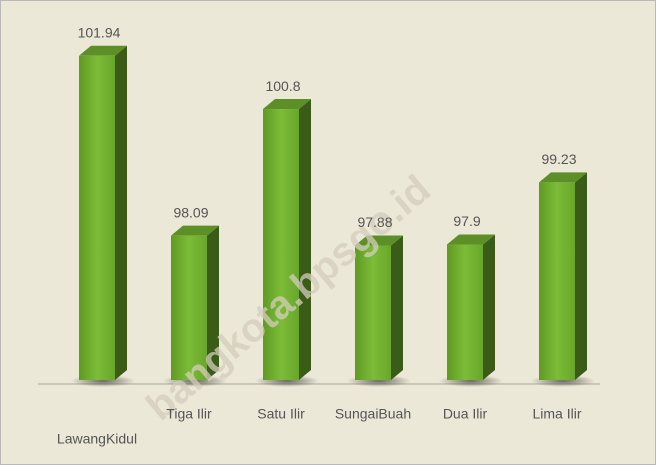  Describe the element at coordinates (556, 414) in the screenshot. I see `category-label: Lima Ilir` at that location.